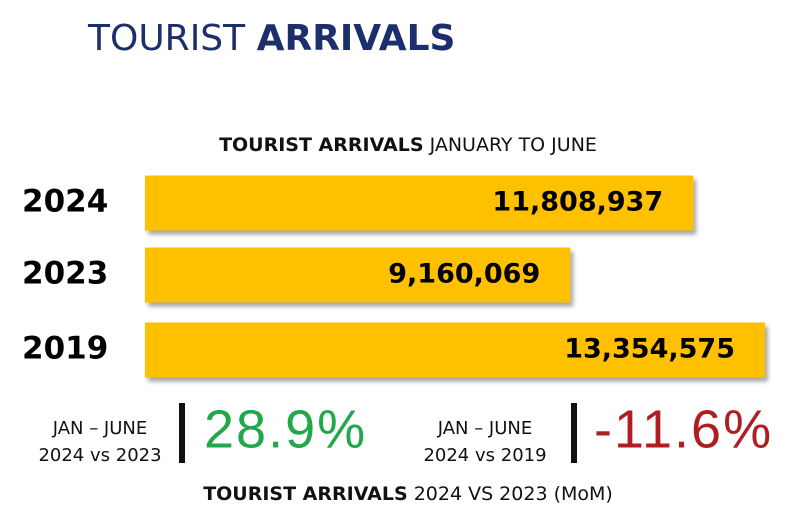 This screenshot has width=787, height=515. What do you see at coordinates (513, 494) in the screenshot?
I see `footer-part: 2024 VS 2023 (MoM)` at bounding box center [513, 494].